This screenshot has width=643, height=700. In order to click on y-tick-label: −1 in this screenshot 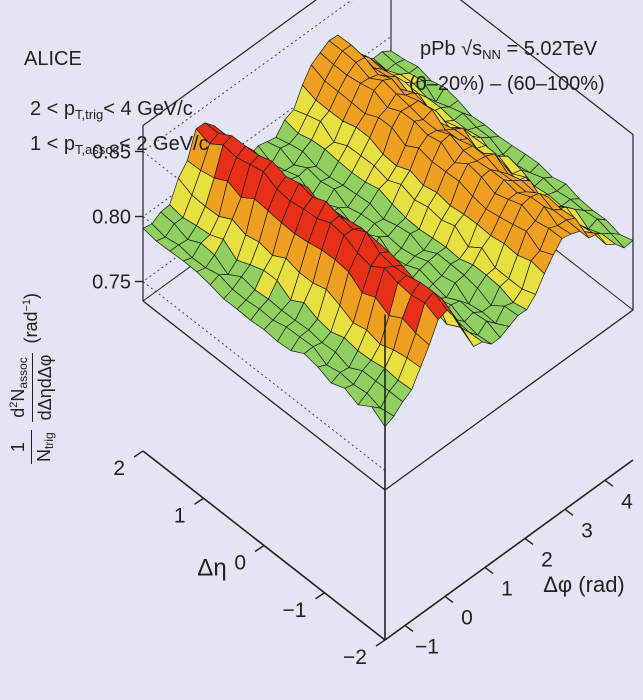, I will do `click(295, 610)`.